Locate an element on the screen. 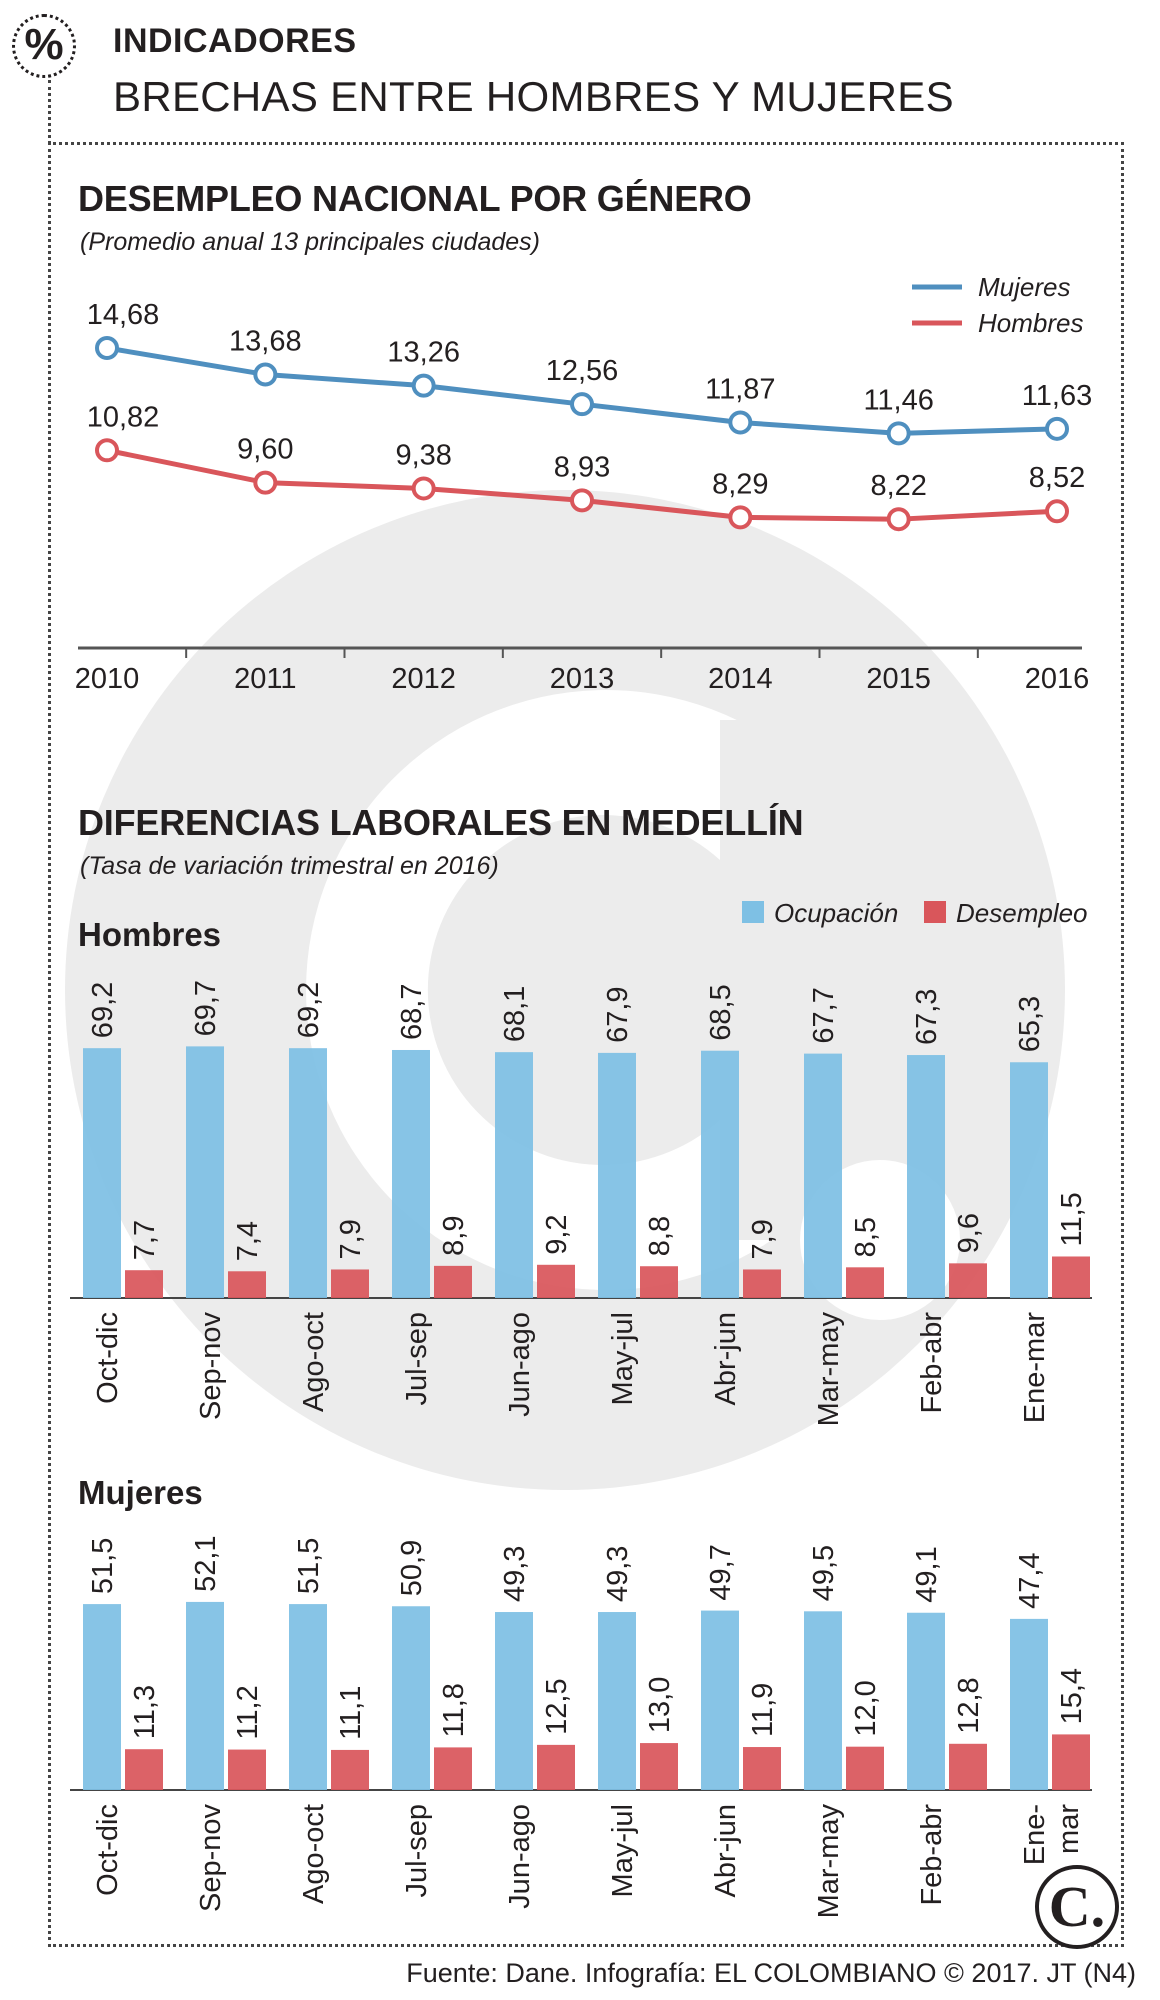 The image size is (1160, 2000). data-label-desempleo: 11,3 is located at coordinates (145, 1712).